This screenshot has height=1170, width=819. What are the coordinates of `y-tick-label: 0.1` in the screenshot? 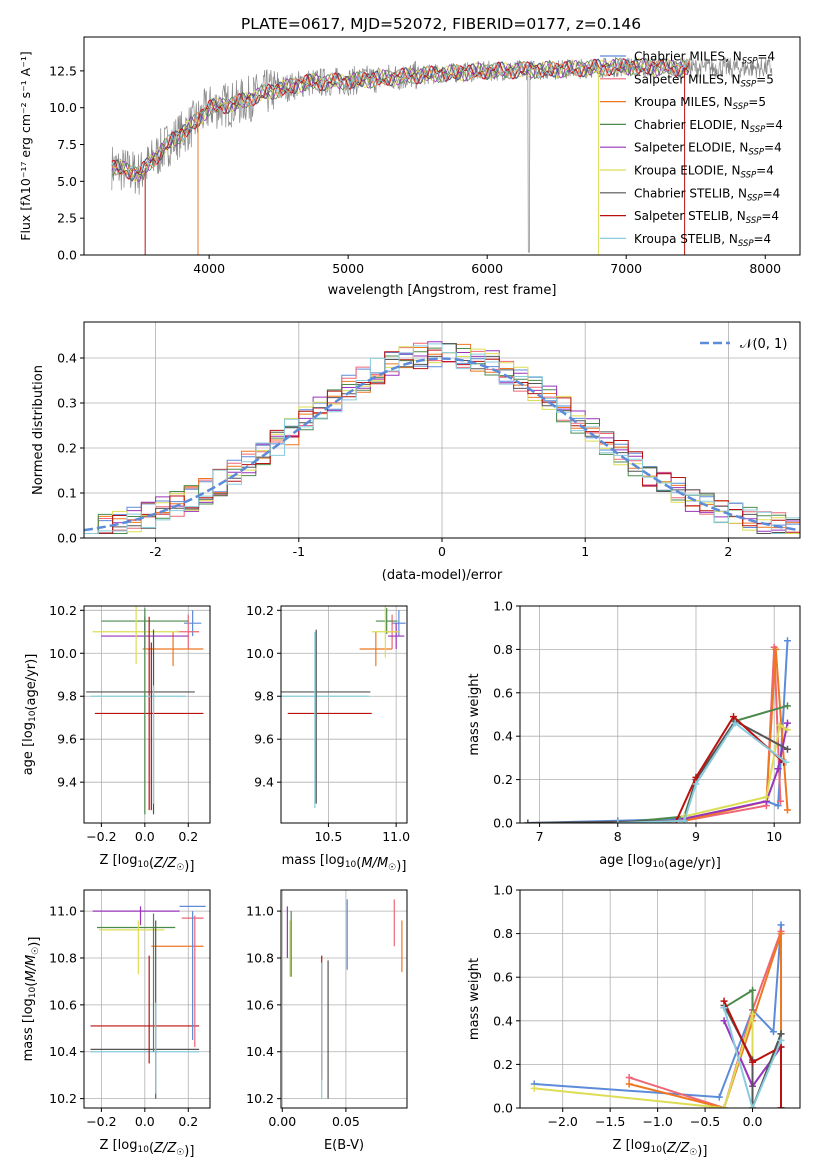 It's located at (67, 493).